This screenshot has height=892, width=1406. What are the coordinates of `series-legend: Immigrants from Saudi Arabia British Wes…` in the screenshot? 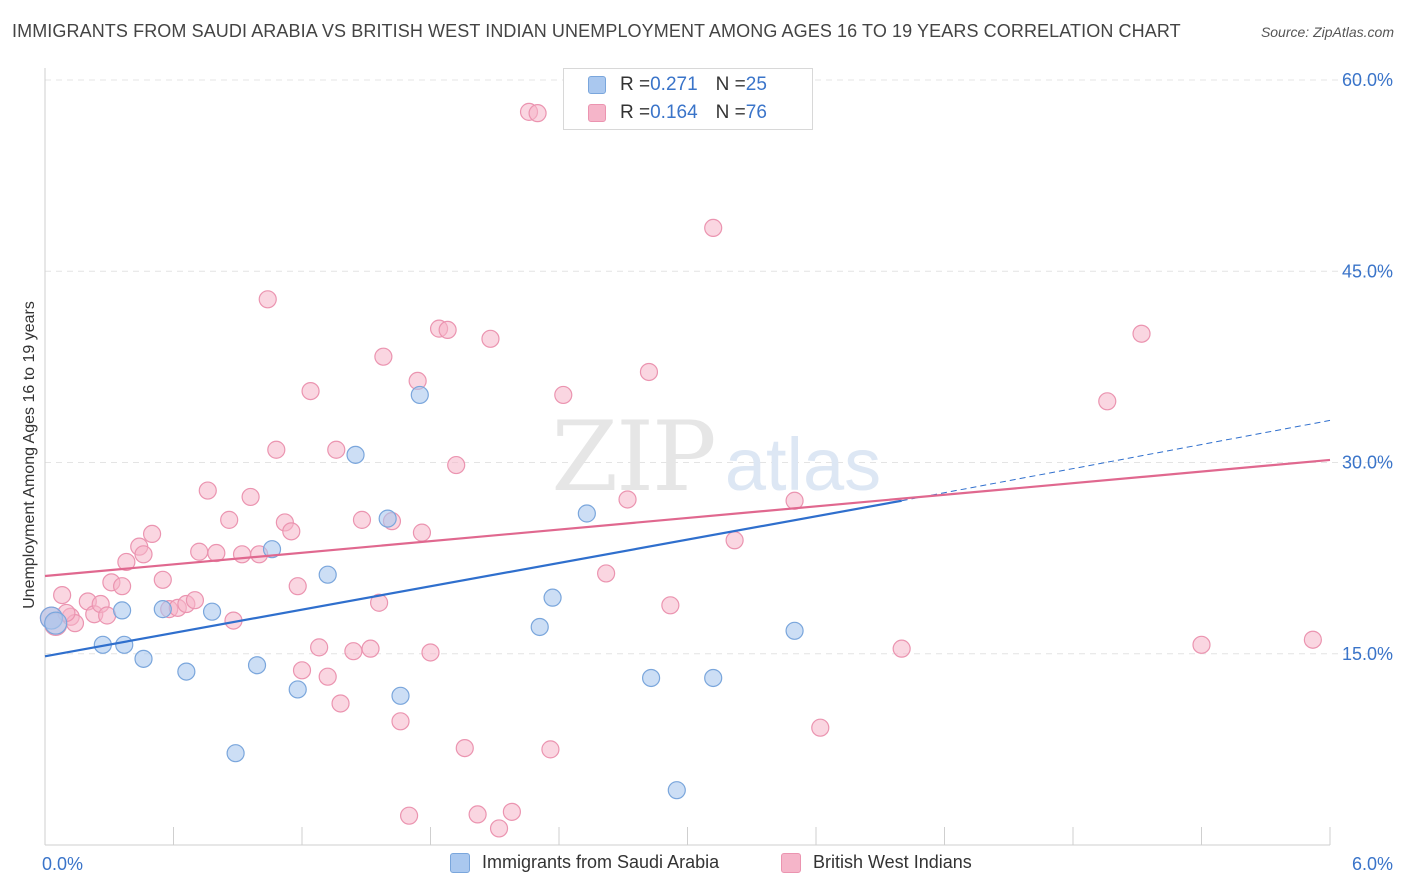 It's located at (703, 864).